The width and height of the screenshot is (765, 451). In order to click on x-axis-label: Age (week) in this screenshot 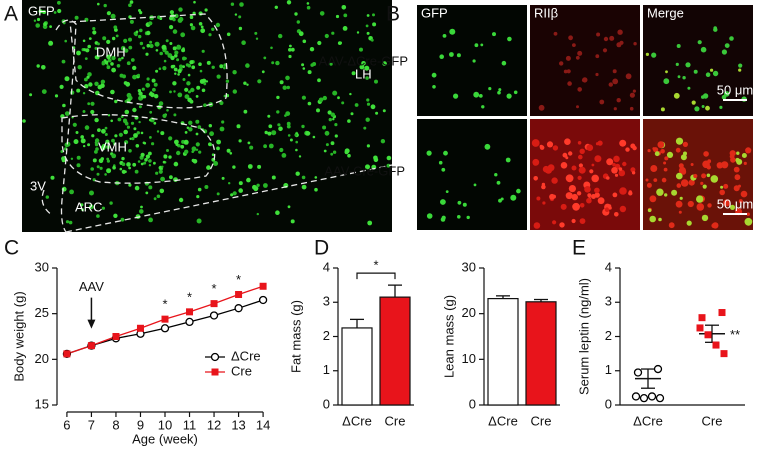, I will do `click(165, 438)`.